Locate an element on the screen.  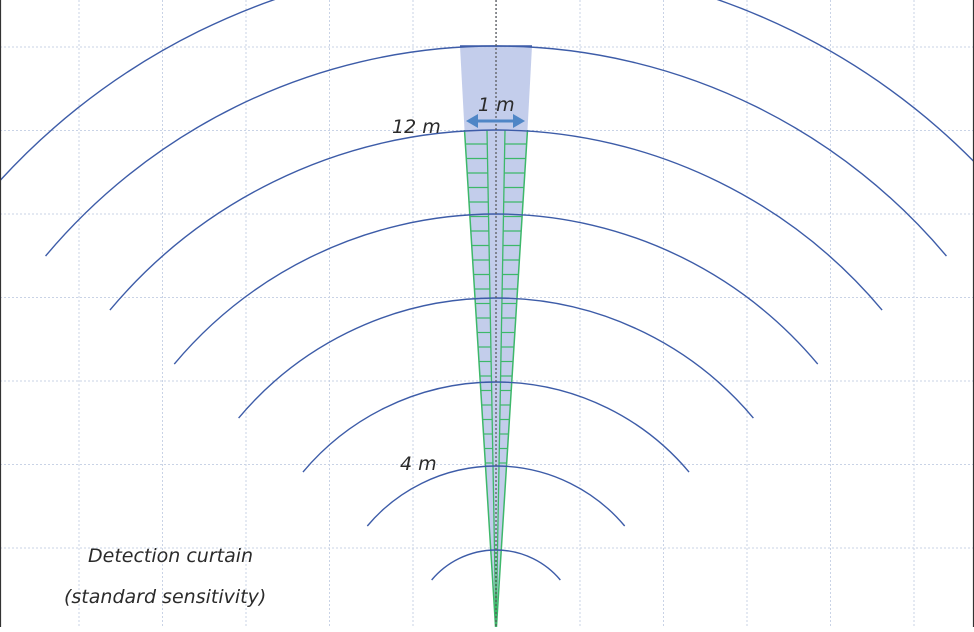
range-label-near: 4 m is located at coordinates (418, 464).